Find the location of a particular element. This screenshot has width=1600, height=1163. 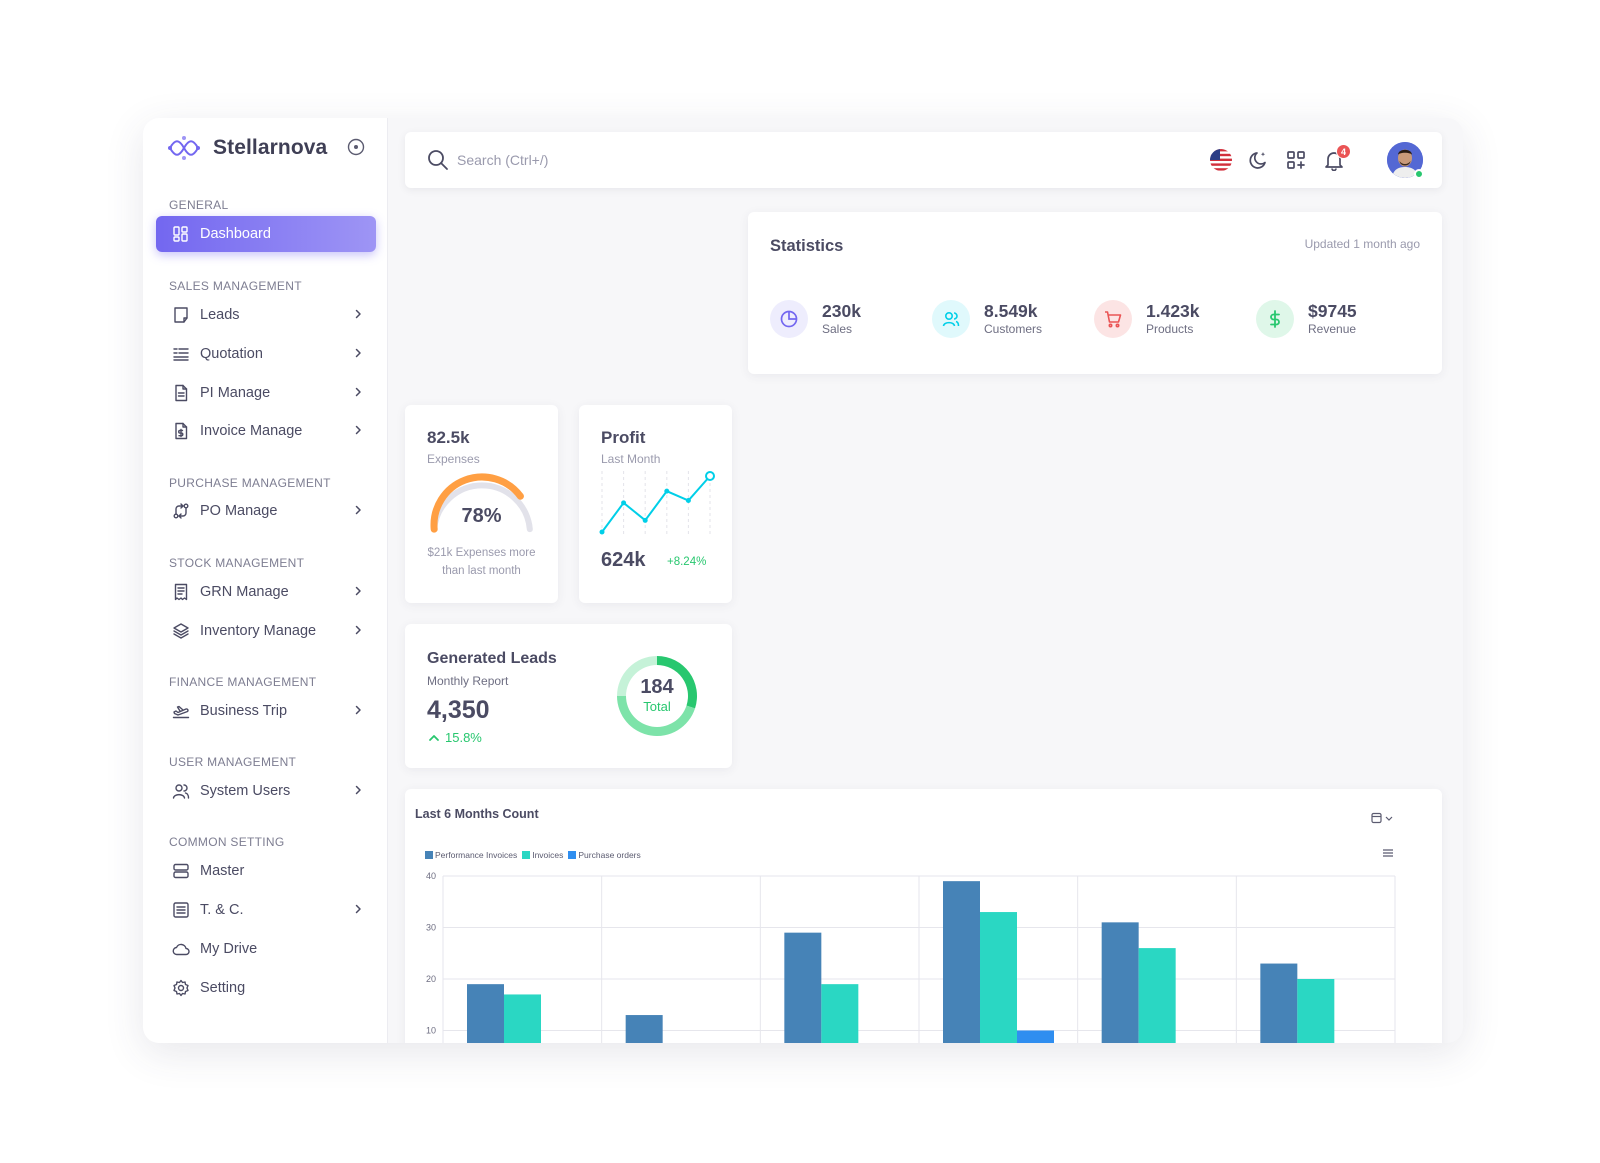

legend-item: Purchase orders is located at coordinates (604, 855).